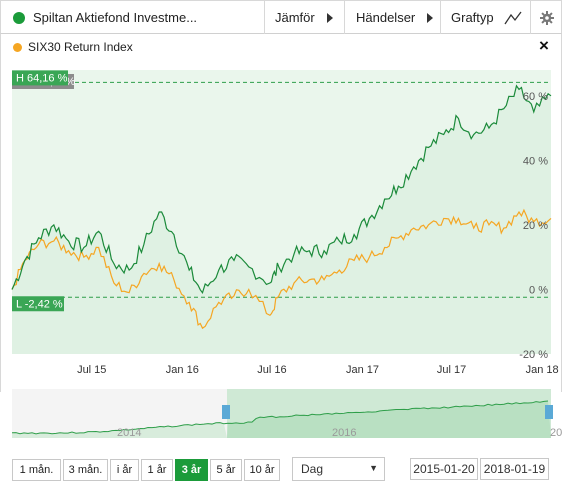 This screenshot has height=482, width=564. What do you see at coordinates (124, 470) in the screenshot?
I see `range-ytd-button: i år` at bounding box center [124, 470].